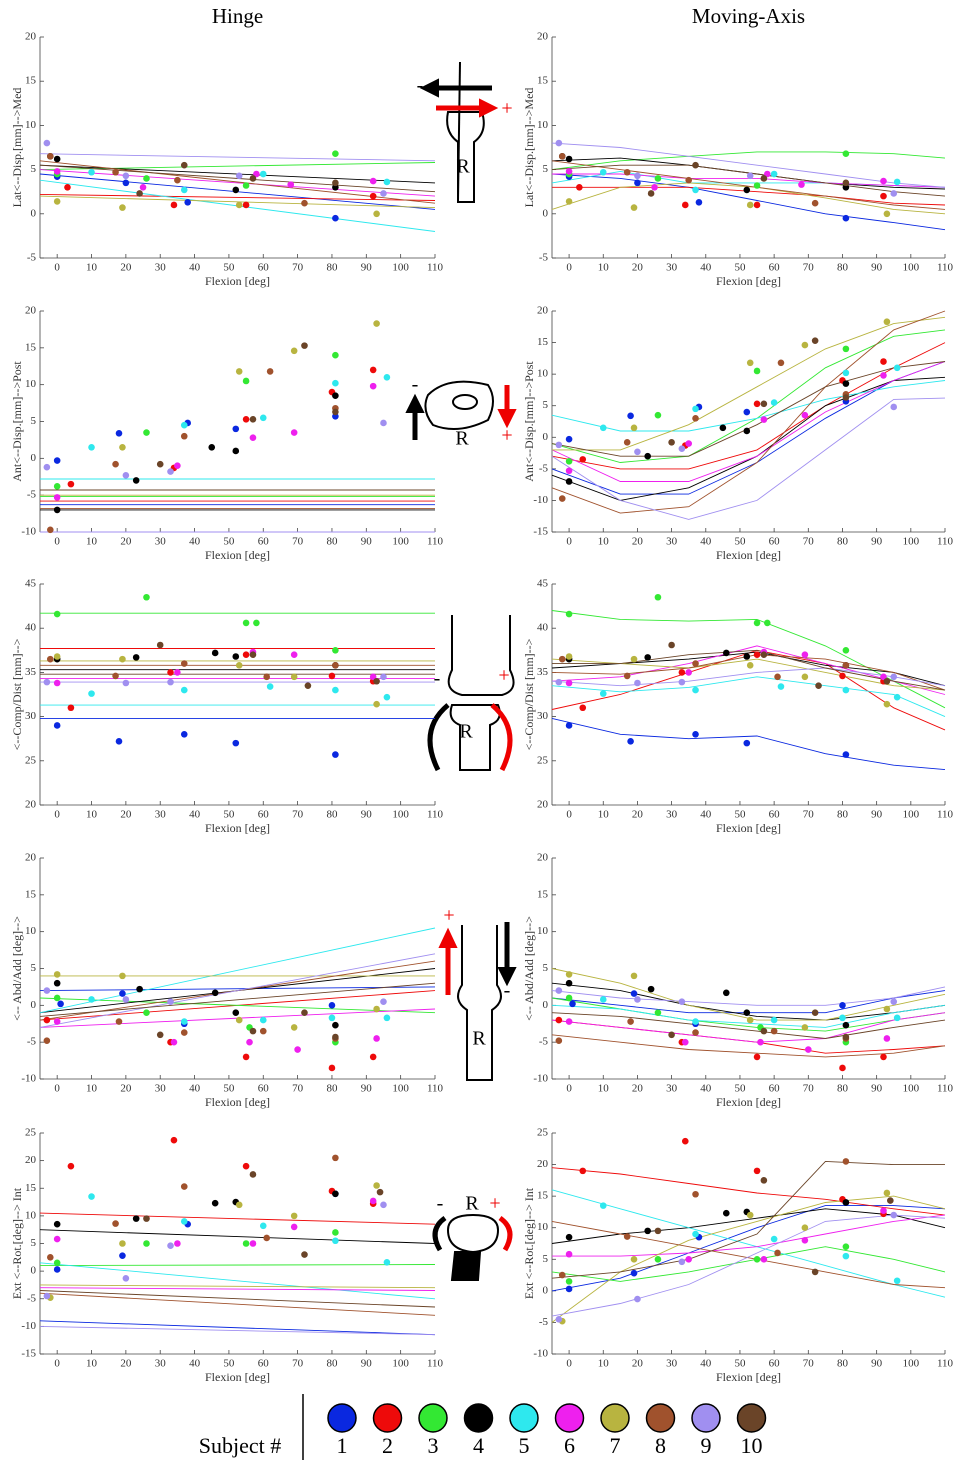 This screenshot has height=1462, width=961. Describe the element at coordinates (92, 1364) in the screenshot. I see `x-tick-label: 10` at that location.